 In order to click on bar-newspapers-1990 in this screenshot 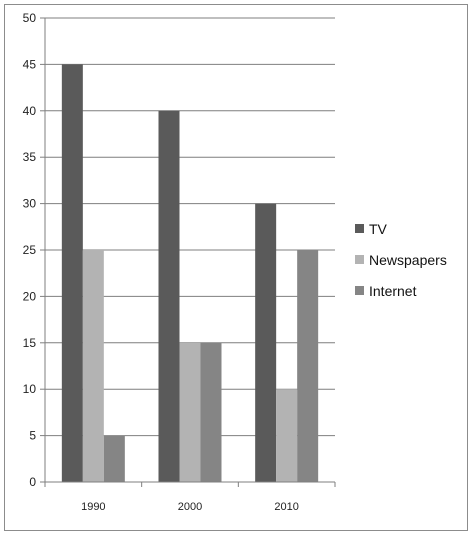, I will do `click(93, 366)`.